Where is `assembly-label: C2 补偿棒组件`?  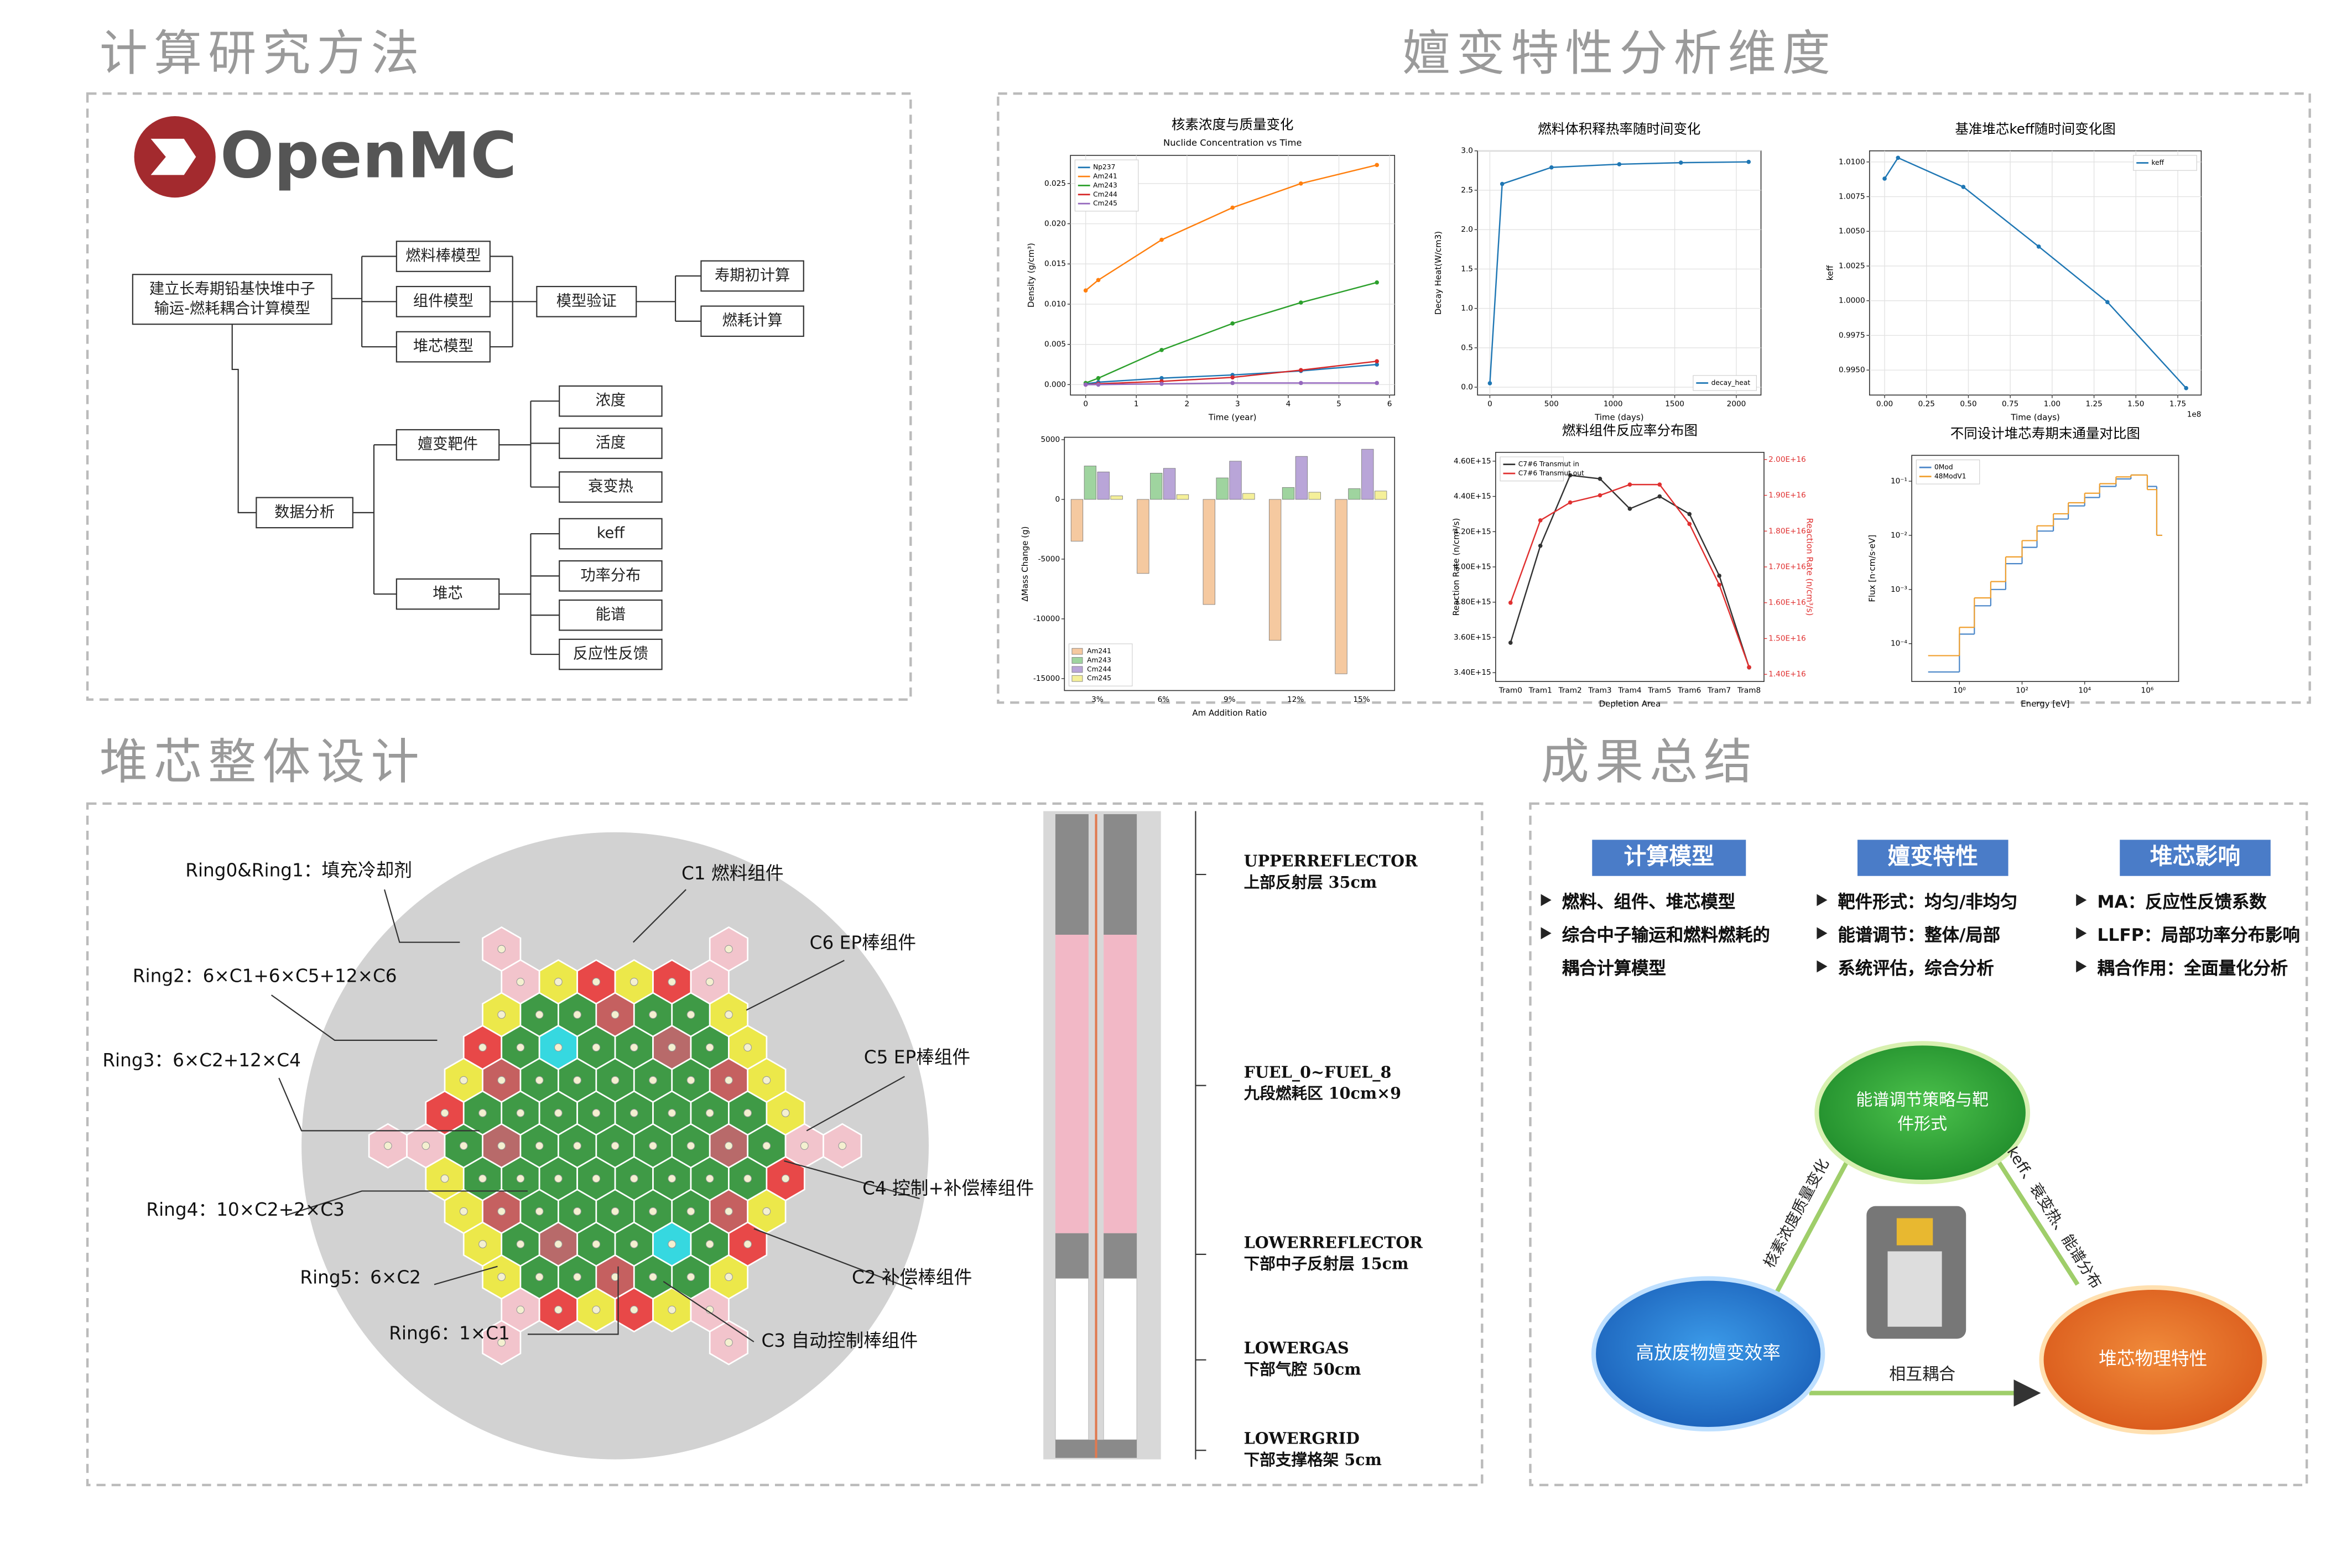
assembly-label: C2 补偿棒组件 is located at coordinates (912, 1277).